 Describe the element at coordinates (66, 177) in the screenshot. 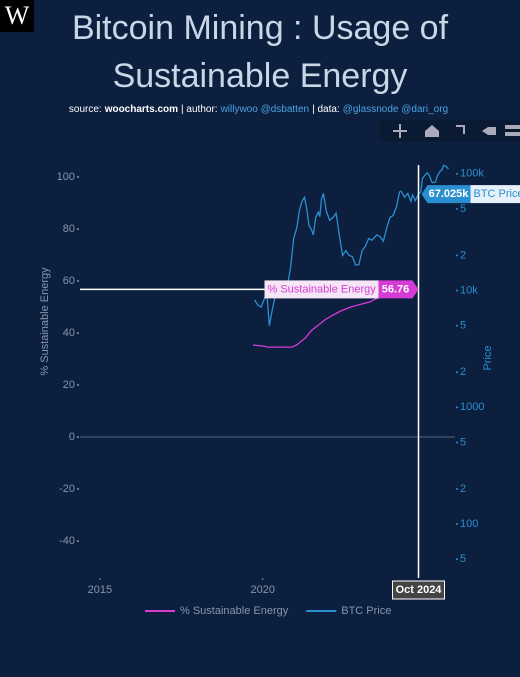

I see `y-tick-label: 100` at that location.